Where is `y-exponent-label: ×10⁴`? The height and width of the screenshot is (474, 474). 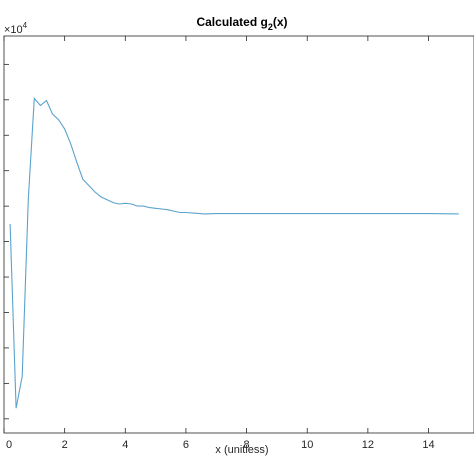
y-exponent-label: ×10⁴ is located at coordinates (16, 28).